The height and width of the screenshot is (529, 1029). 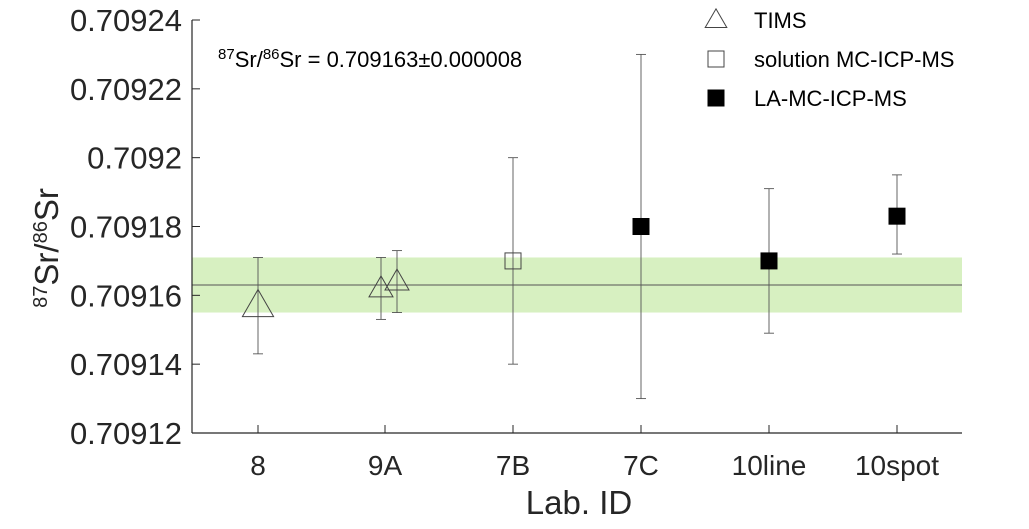 I want to click on legend-label: TIMS, so click(x=780, y=20).